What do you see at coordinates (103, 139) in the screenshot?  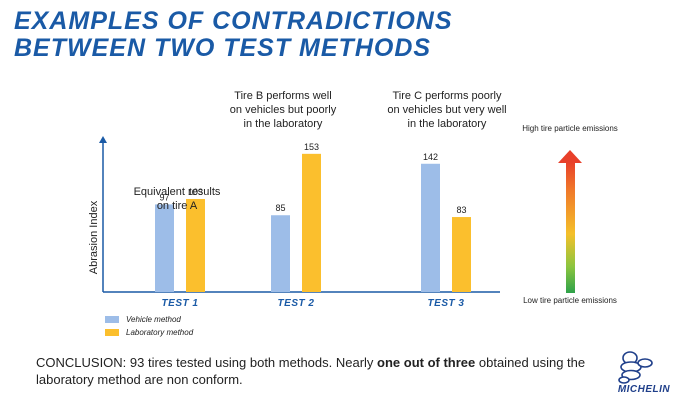 I see `y-axis-arrow` at bounding box center [103, 139].